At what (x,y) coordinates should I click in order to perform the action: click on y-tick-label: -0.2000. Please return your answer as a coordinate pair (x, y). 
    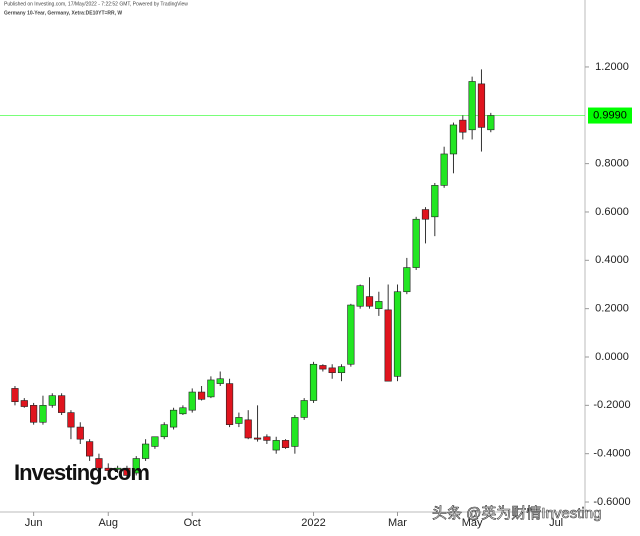
    Looking at the image, I should click on (611, 405).